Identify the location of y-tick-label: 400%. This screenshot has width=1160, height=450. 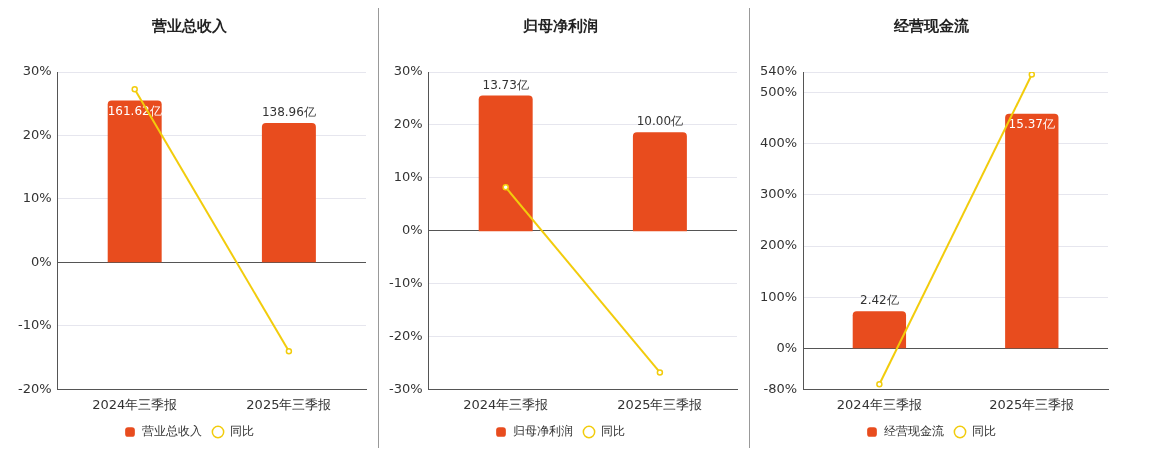
(778, 143).